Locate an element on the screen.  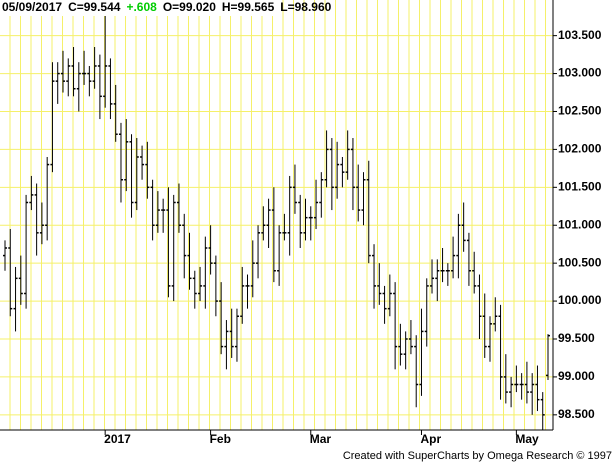
header-item: +.608 is located at coordinates (141, 7).